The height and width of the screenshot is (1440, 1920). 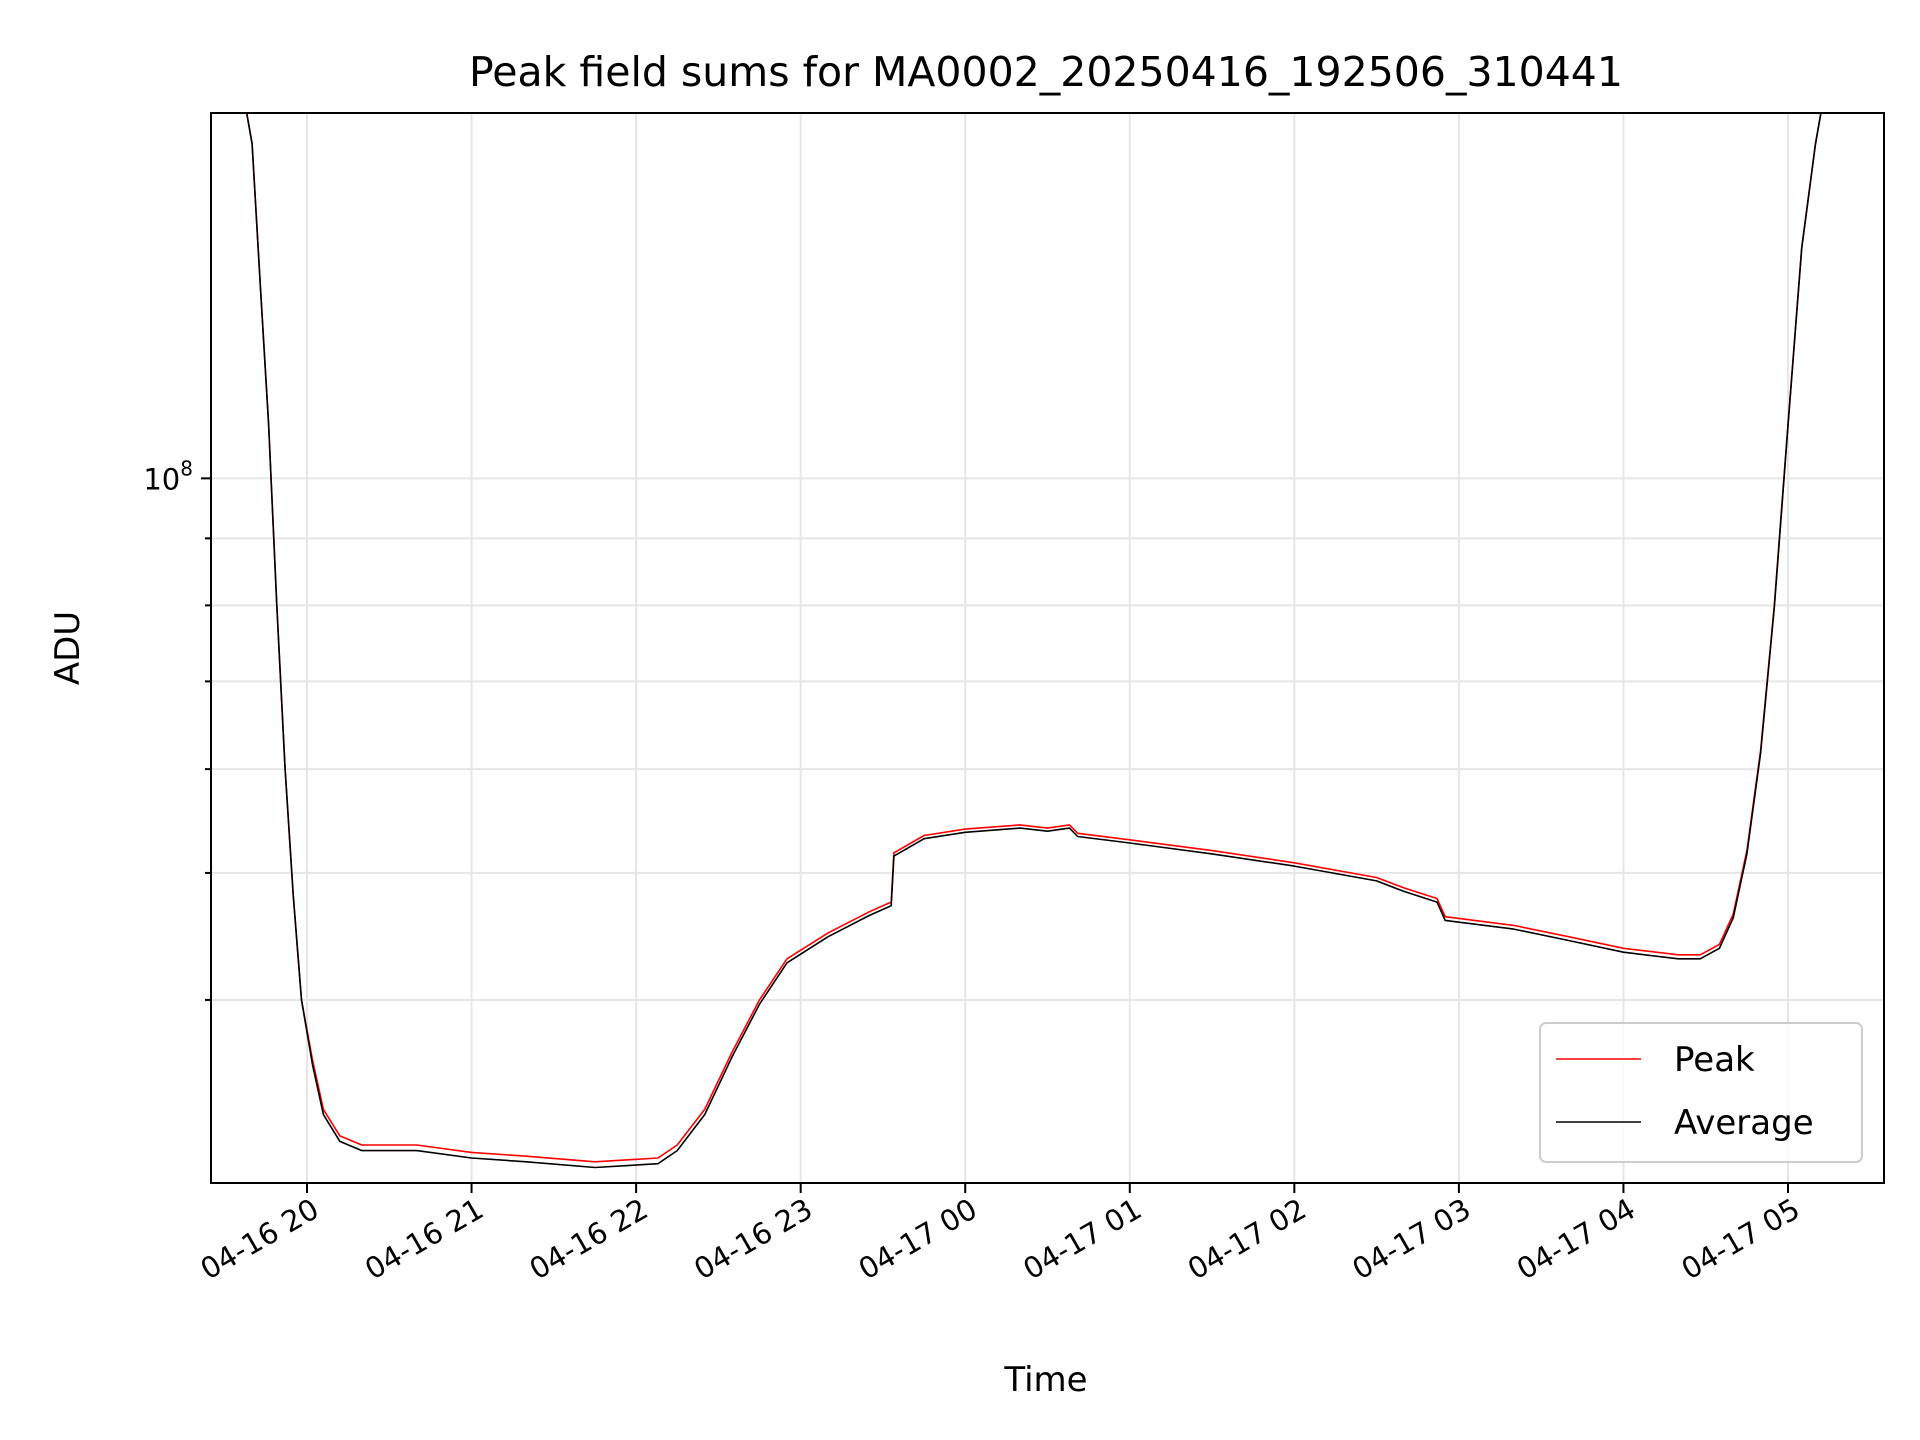 I want to click on legend-label-peak: Peak, so click(x=1714, y=1060).